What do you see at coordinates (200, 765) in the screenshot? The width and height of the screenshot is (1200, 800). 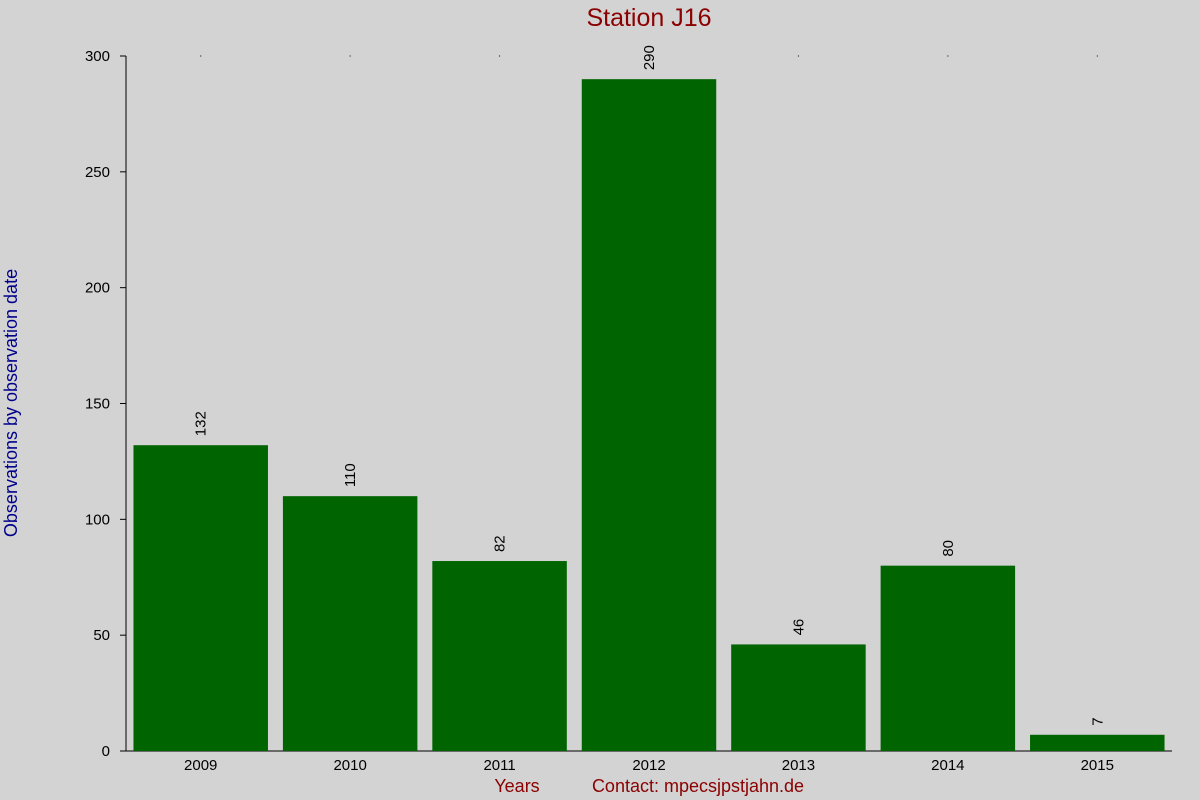 I see `x-tick-label: 2009` at bounding box center [200, 765].